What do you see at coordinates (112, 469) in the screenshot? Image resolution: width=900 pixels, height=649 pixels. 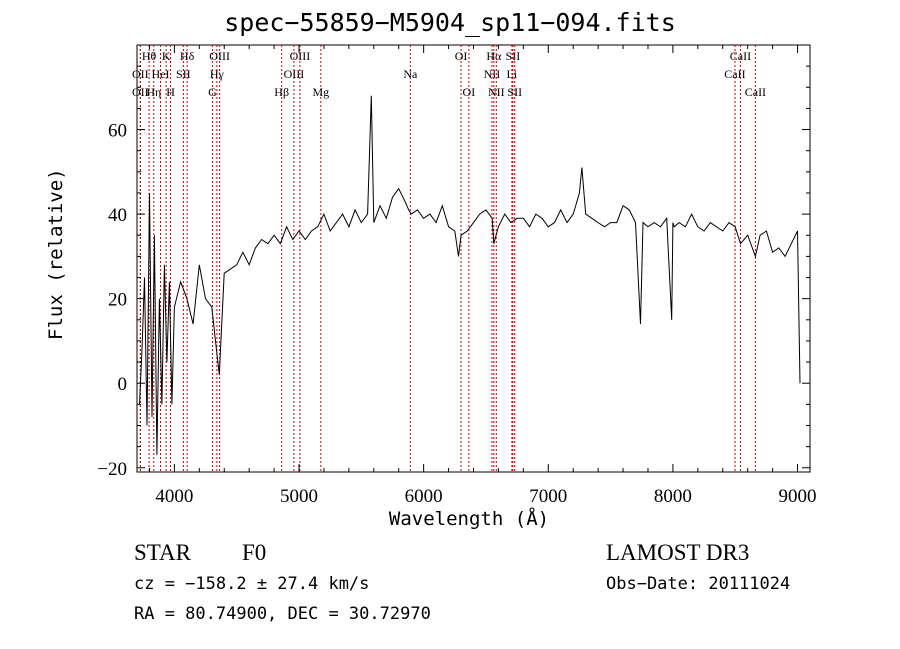 I see `y-tick-label: −20` at bounding box center [112, 469].